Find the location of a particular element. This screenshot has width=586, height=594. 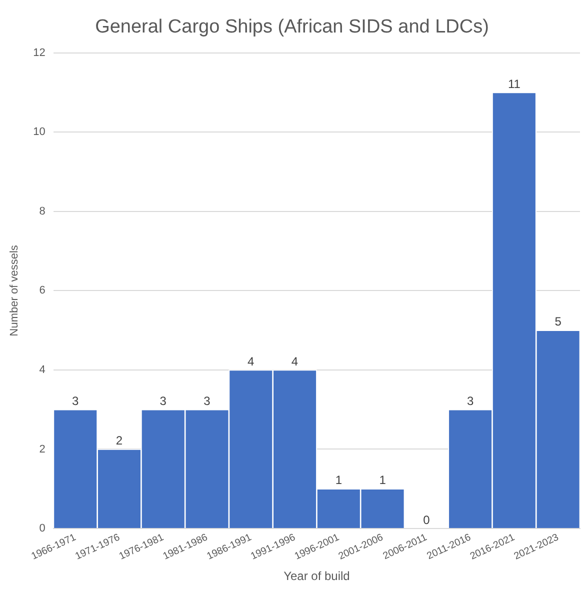

y-tick-label: 0 is located at coordinates (42, 528).